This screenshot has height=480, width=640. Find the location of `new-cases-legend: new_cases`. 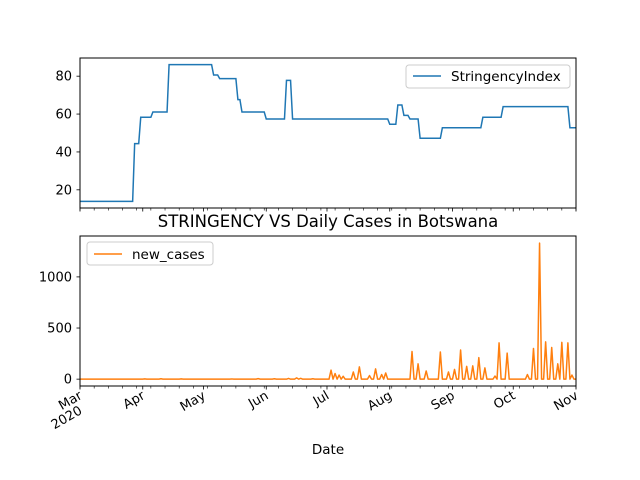

new-cases-legend: new_cases is located at coordinates (150, 253).